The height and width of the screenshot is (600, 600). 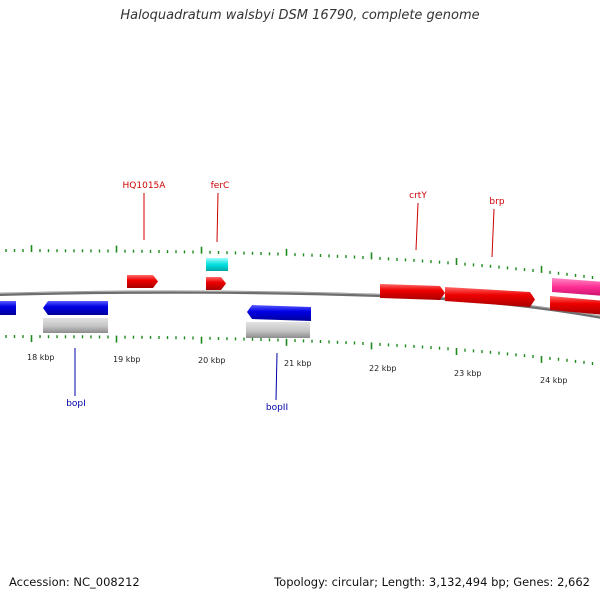 What do you see at coordinates (299, 262) in the screenshot?
I see `outer-tick-marks` at bounding box center [299, 262].